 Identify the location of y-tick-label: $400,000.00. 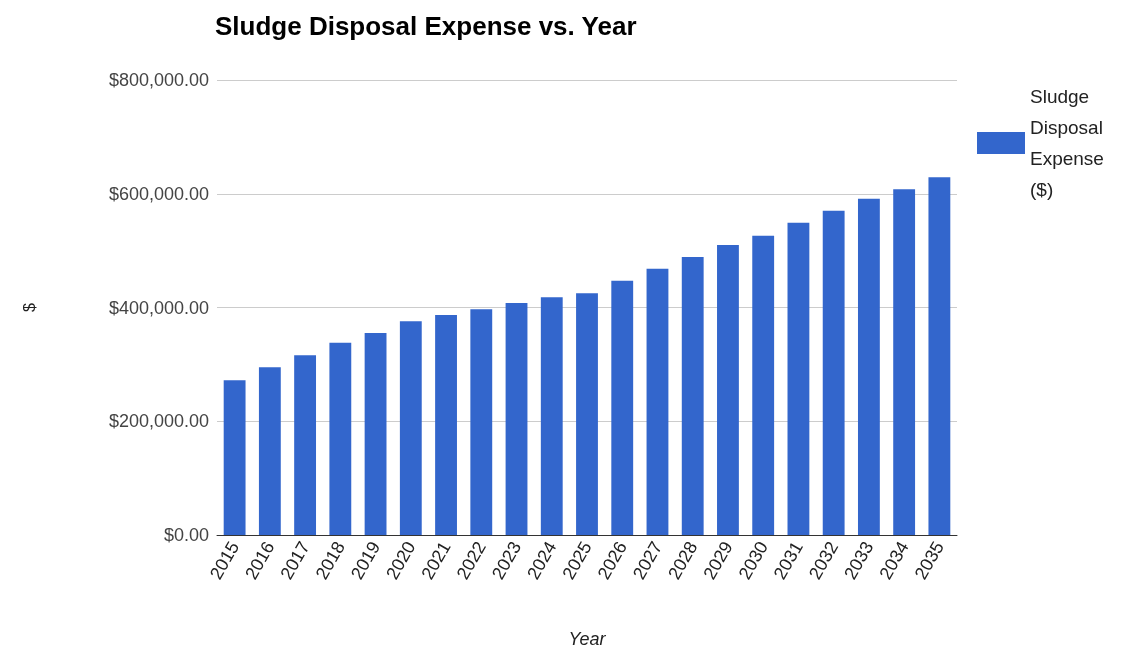
(158, 307).